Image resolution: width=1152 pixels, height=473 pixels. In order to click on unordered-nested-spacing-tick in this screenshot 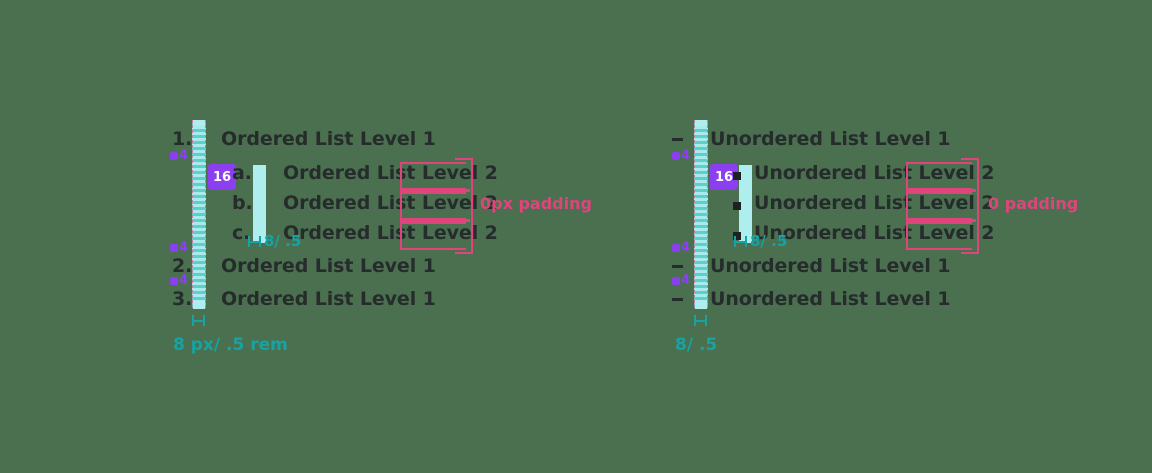, I will do `click(740, 241)`.